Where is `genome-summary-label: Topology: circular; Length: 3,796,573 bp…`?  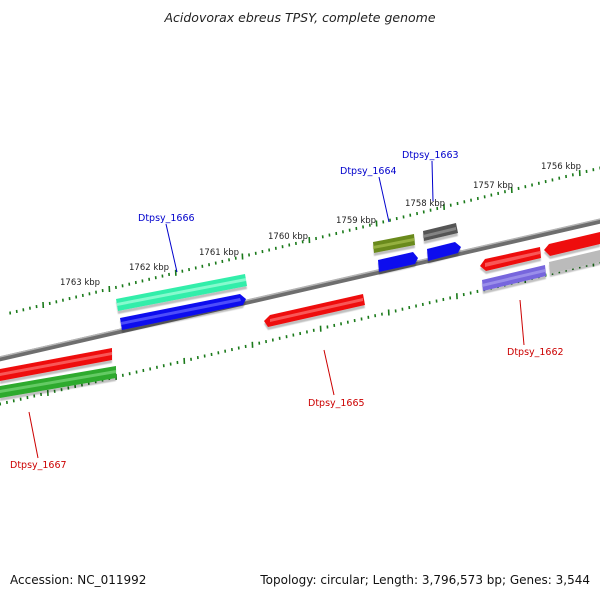 genome-summary-label: Topology: circular; Length: 3,796,573 bp… is located at coordinates (425, 580).